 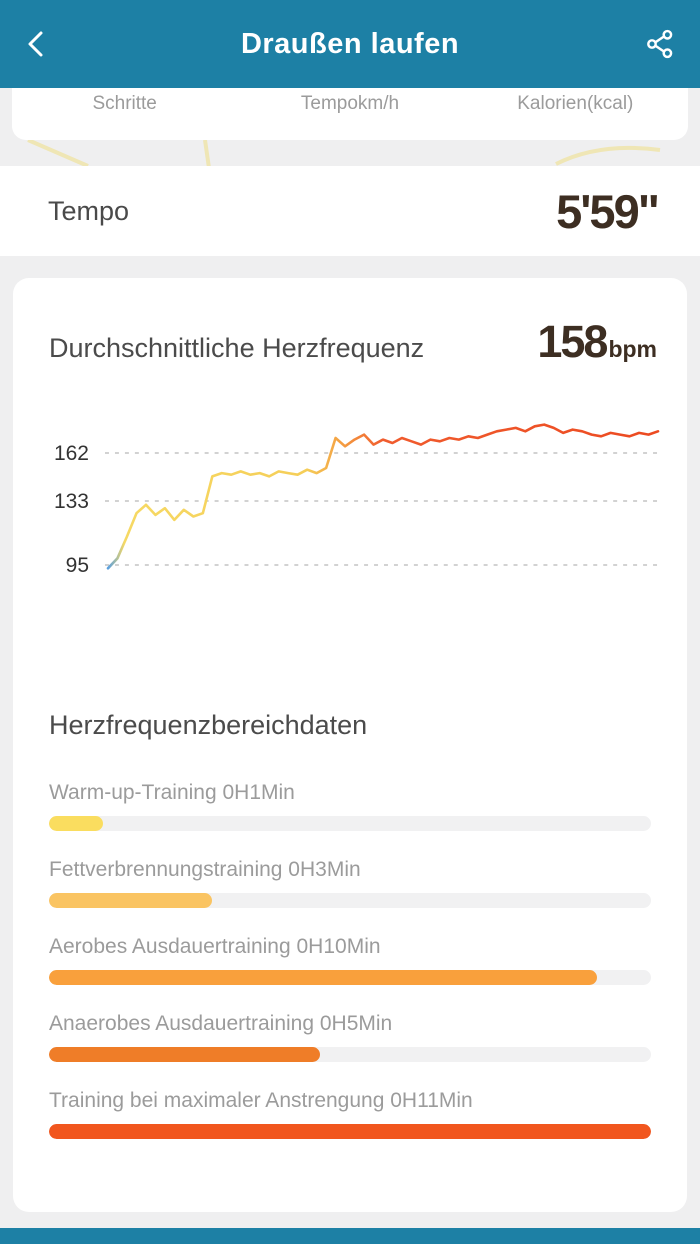 What do you see at coordinates (77, 565) in the screenshot?
I see `y-tick-95: 95` at bounding box center [77, 565].